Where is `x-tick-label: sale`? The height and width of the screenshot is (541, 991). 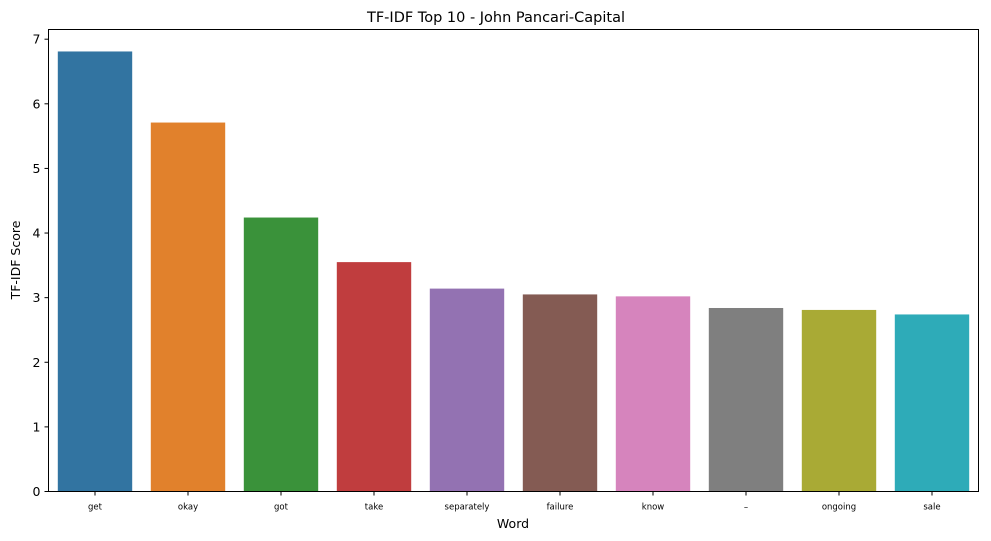
x-tick-label: sale is located at coordinates (931, 508).